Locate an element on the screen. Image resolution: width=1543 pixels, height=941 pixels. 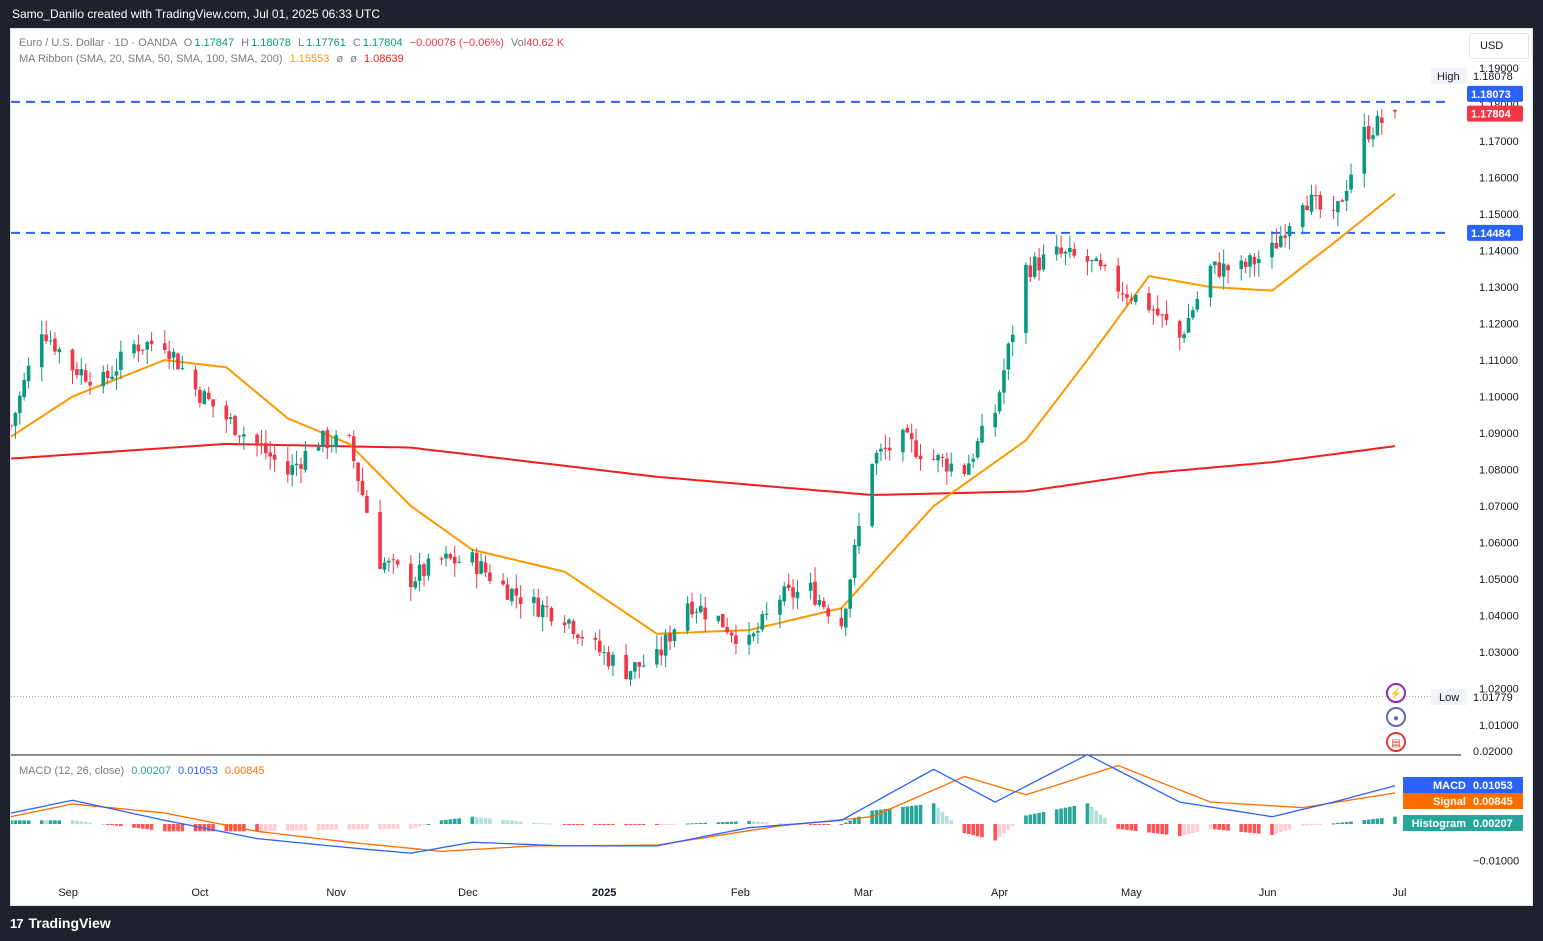
lightning-icon-glyph: ⚡ is located at coordinates (1396, 693).